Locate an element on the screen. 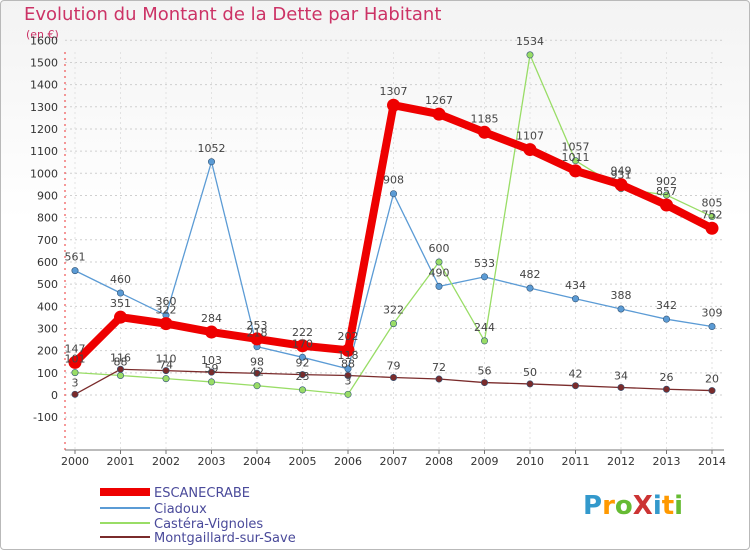 The image size is (750, 550). data-label: 103 is located at coordinates (211, 360).